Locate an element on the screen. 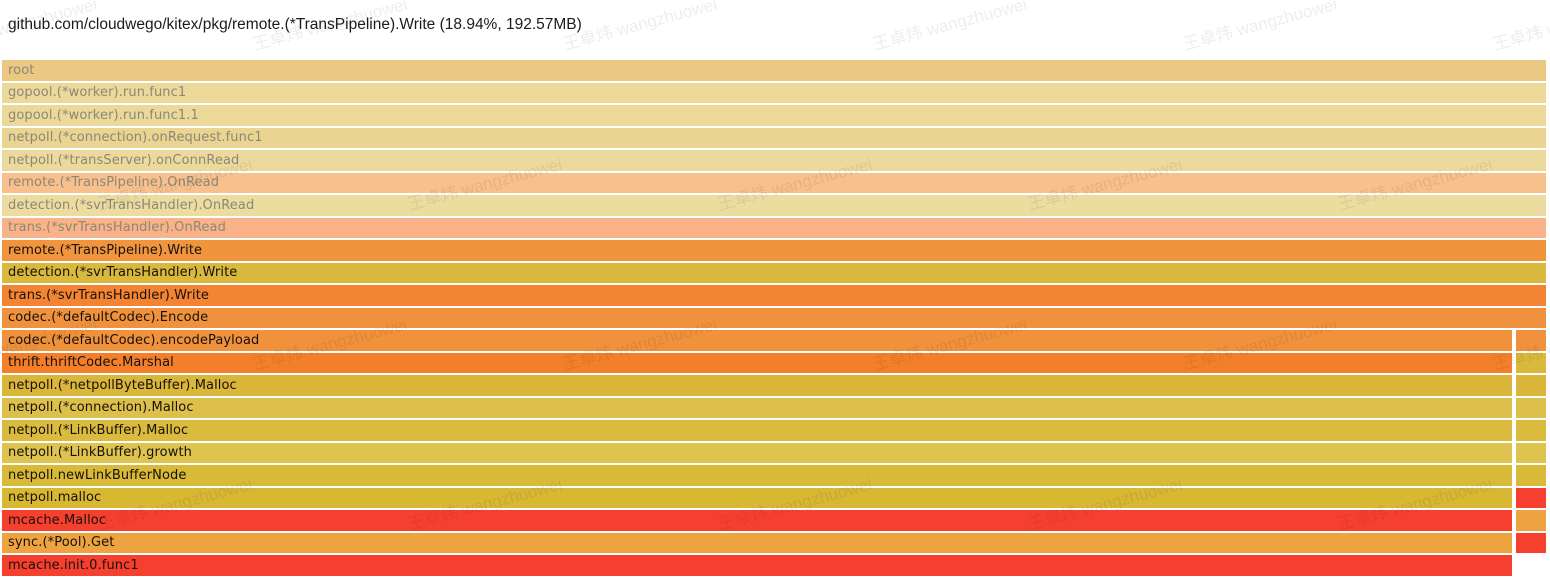 This screenshot has width=1550, height=579. flame-row: detection.(*svrTransHandler).OnRead is located at coordinates (774, 205).